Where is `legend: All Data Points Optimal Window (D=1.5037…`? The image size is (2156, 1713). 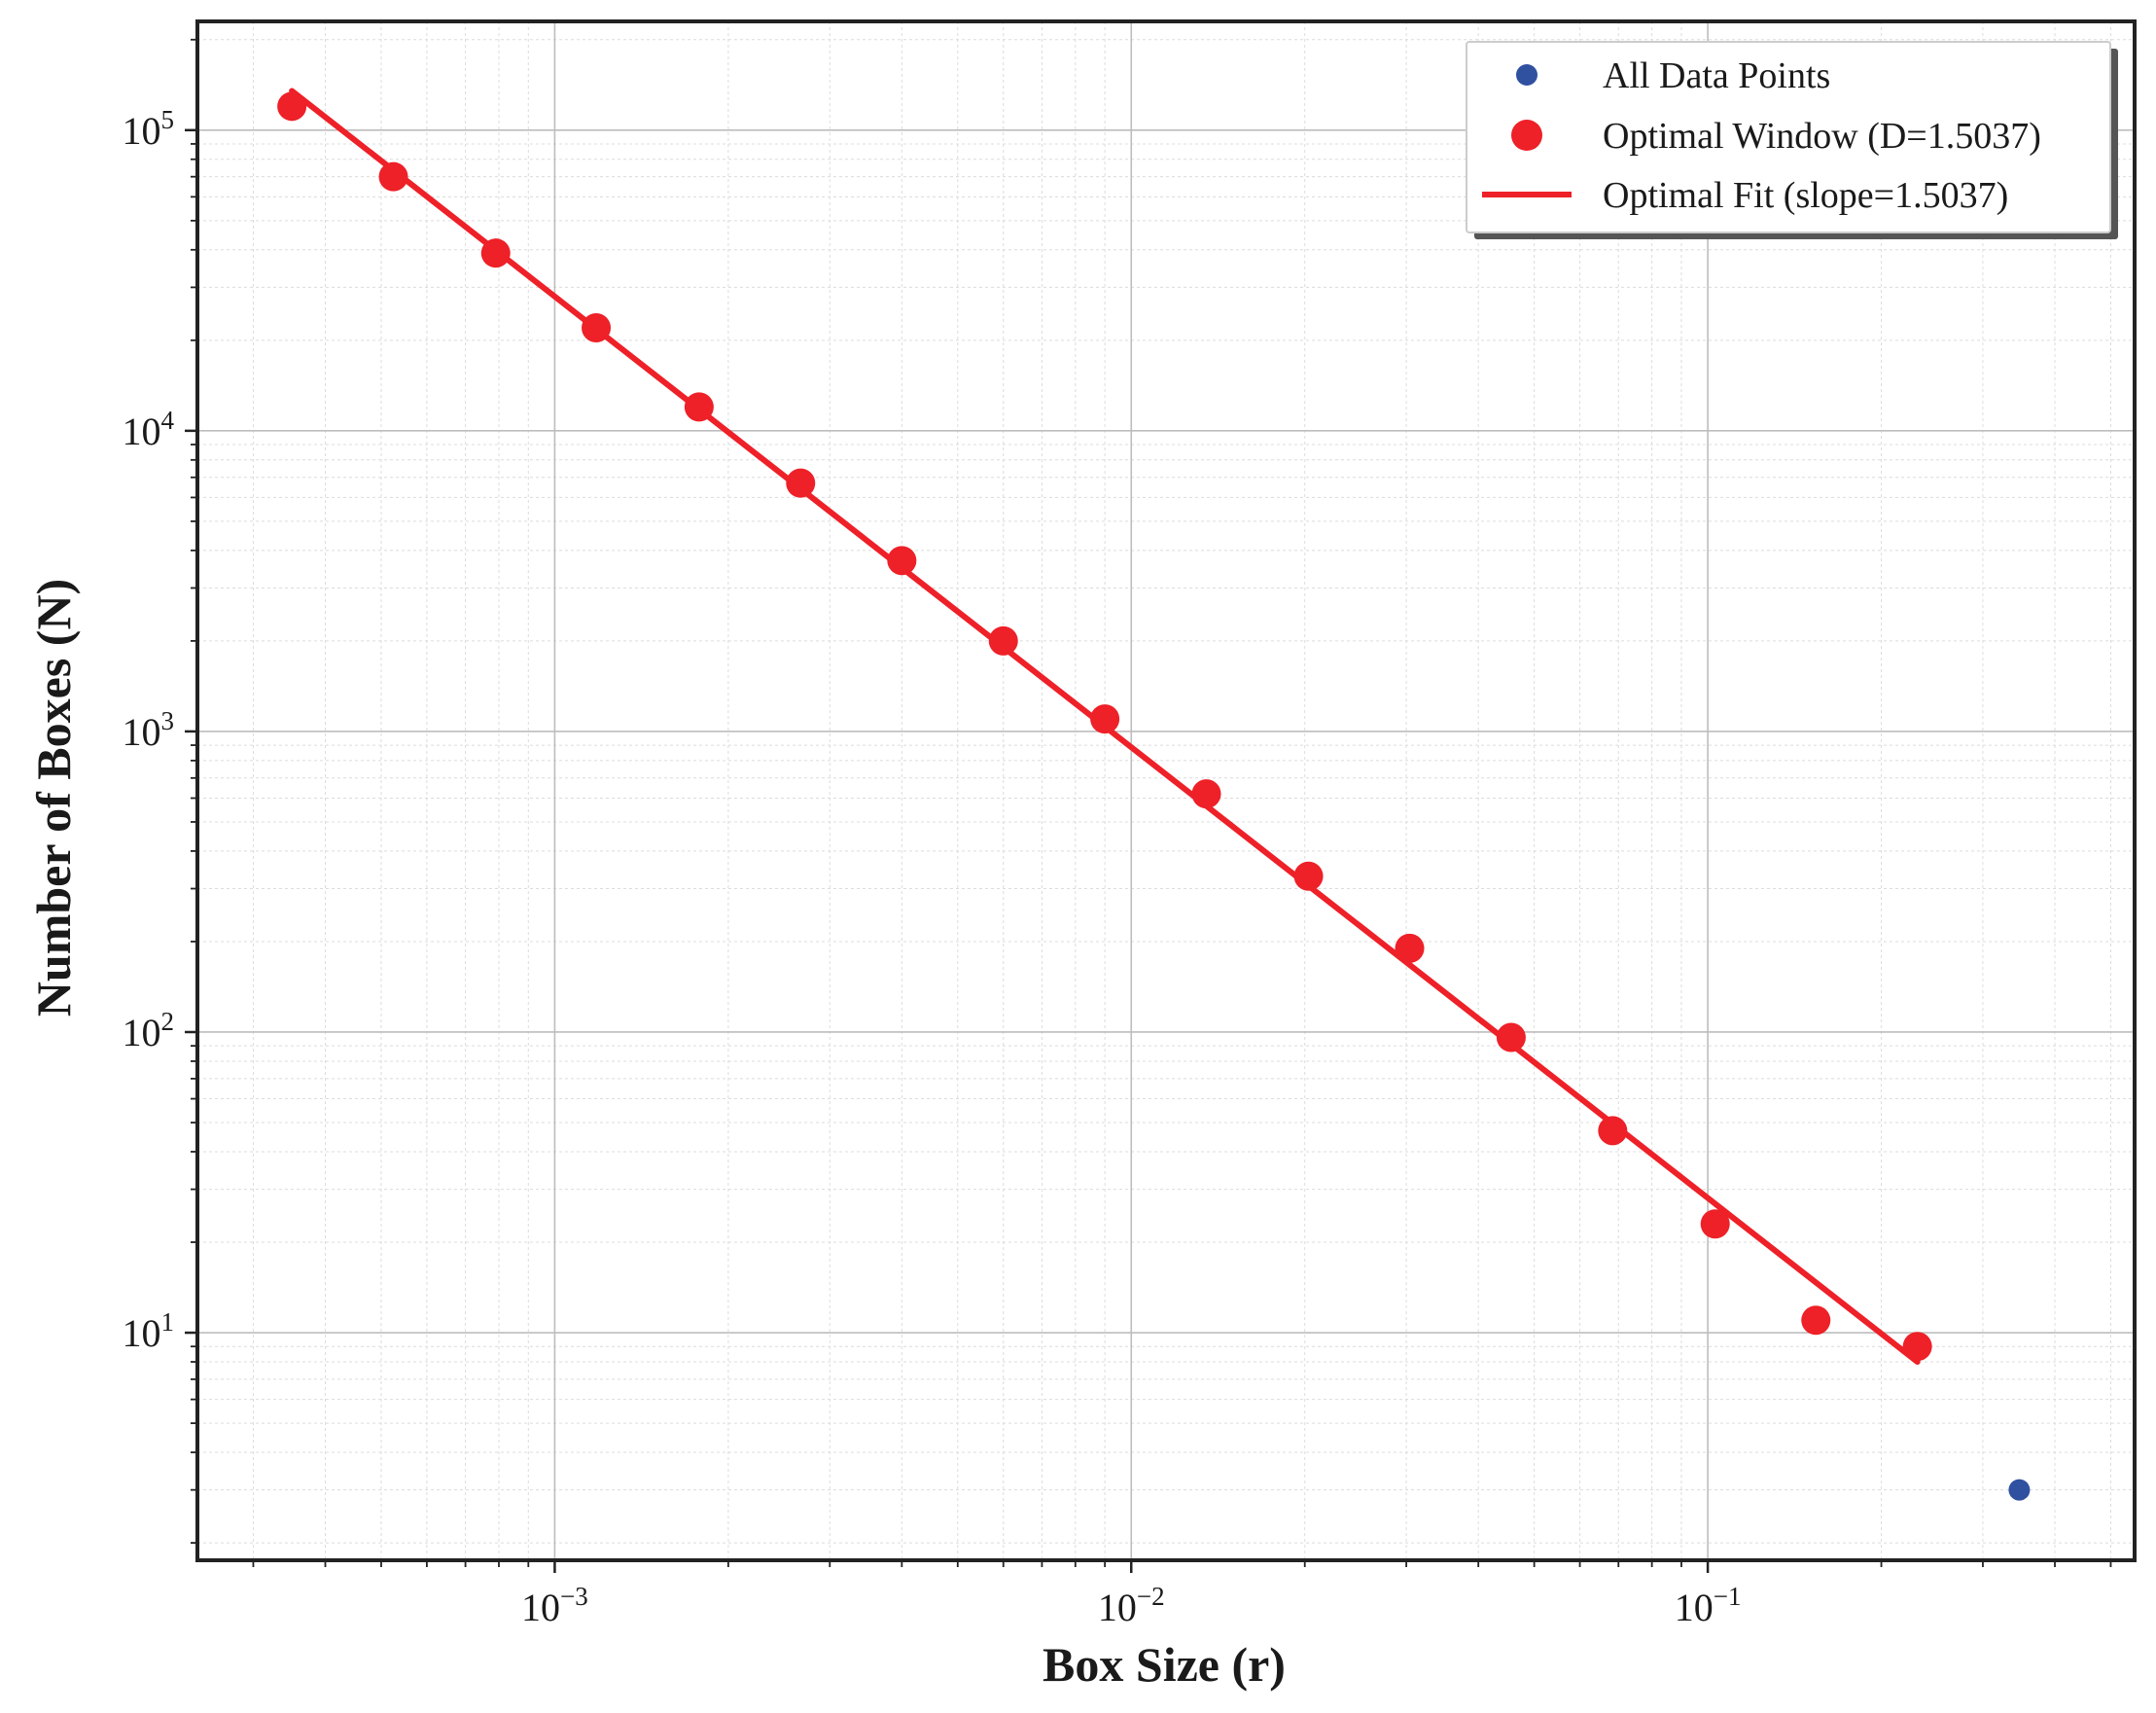 legend: All Data Points Optimal Window (D=1.5037… is located at coordinates (1792, 140).